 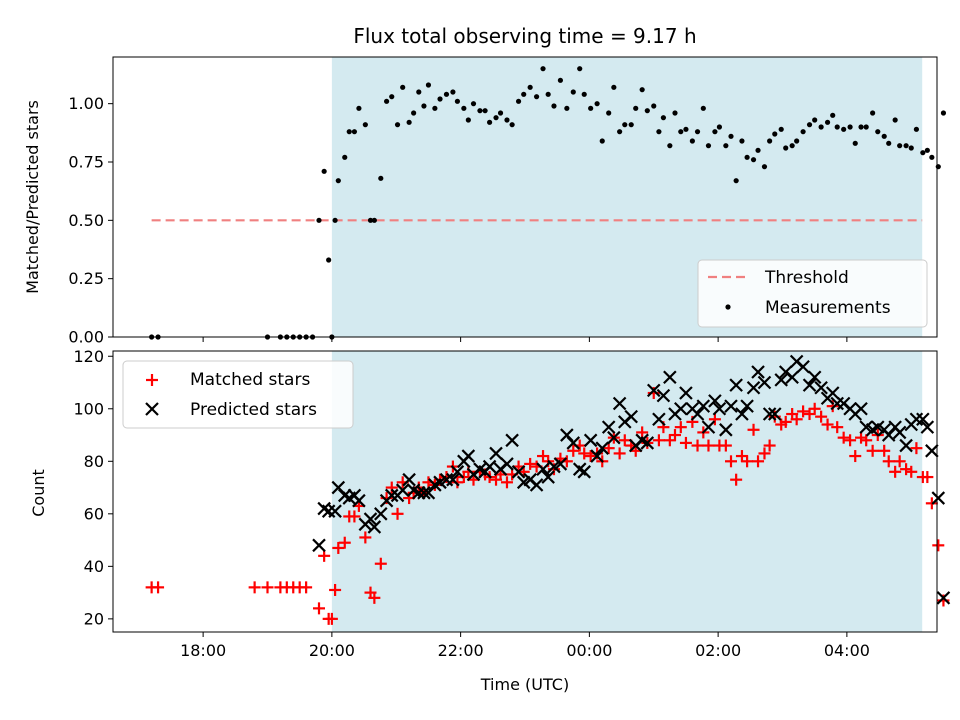 What do you see at coordinates (589, 650) in the screenshot?
I see `x-tick-label: 00:00` at bounding box center [589, 650].